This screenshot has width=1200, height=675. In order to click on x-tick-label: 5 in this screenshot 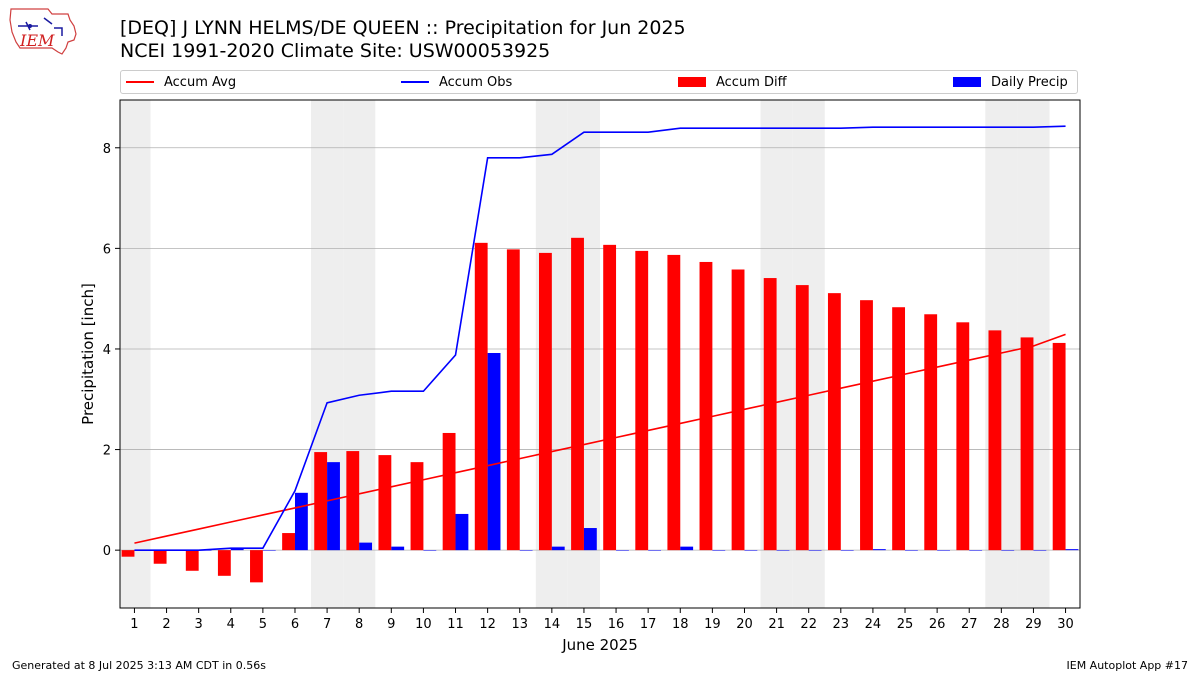, I will do `click(263, 624)`.